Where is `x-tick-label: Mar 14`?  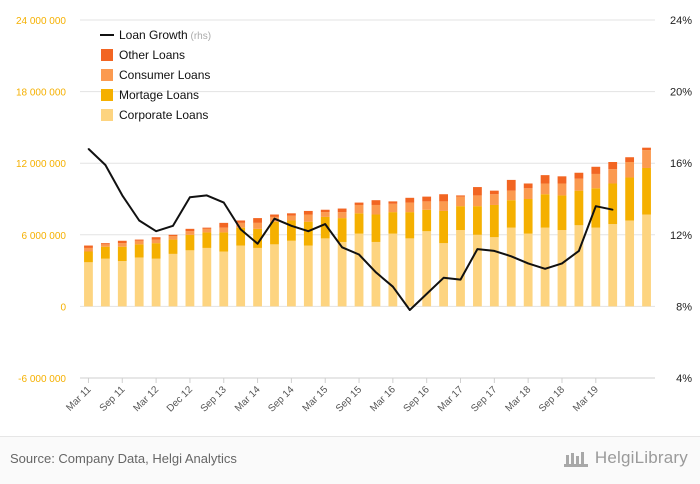 x-tick-label: Mar 14 is located at coordinates (248, 399).